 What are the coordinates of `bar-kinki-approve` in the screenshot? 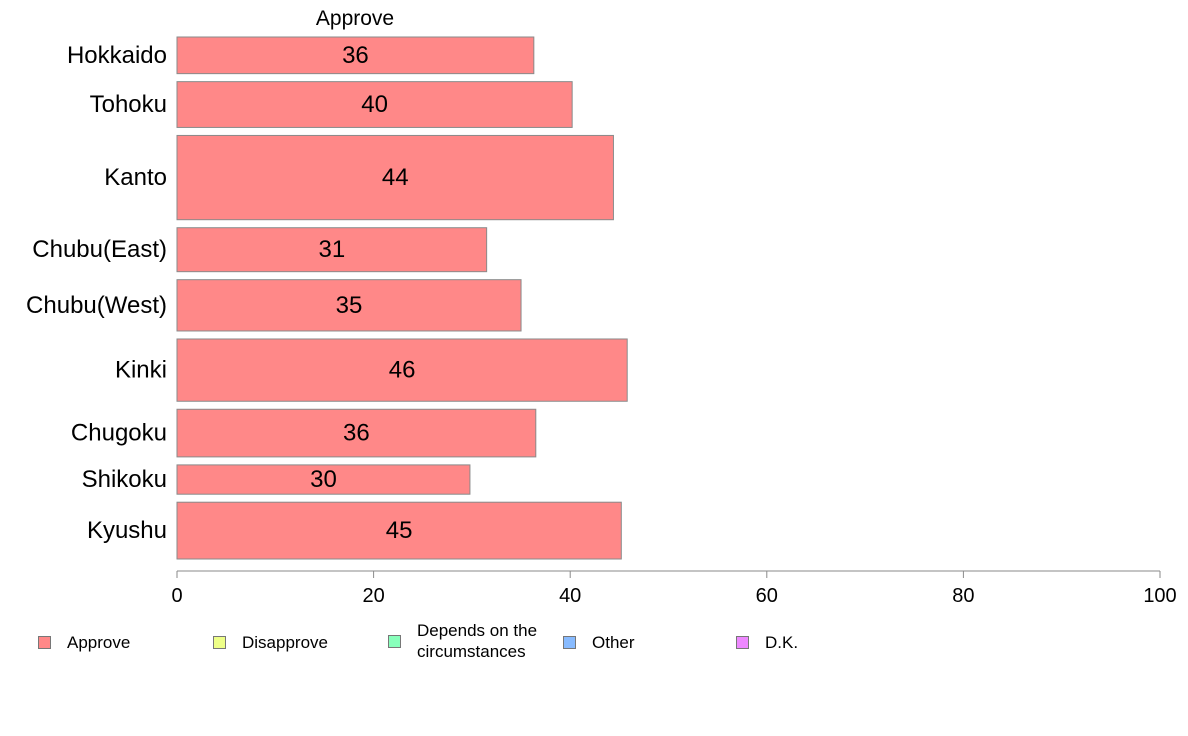 It's located at (402, 370).